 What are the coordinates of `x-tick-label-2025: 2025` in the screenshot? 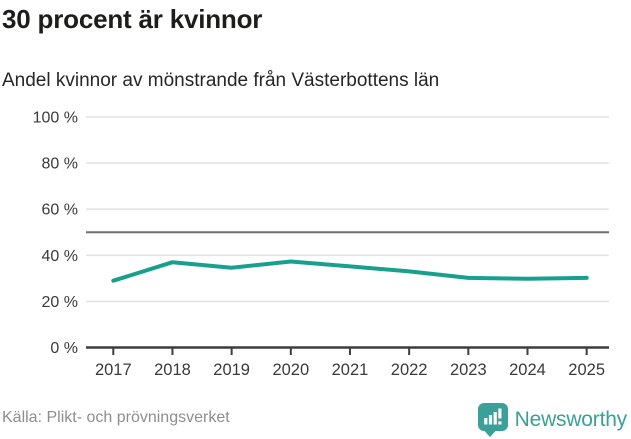 It's located at (586, 370).